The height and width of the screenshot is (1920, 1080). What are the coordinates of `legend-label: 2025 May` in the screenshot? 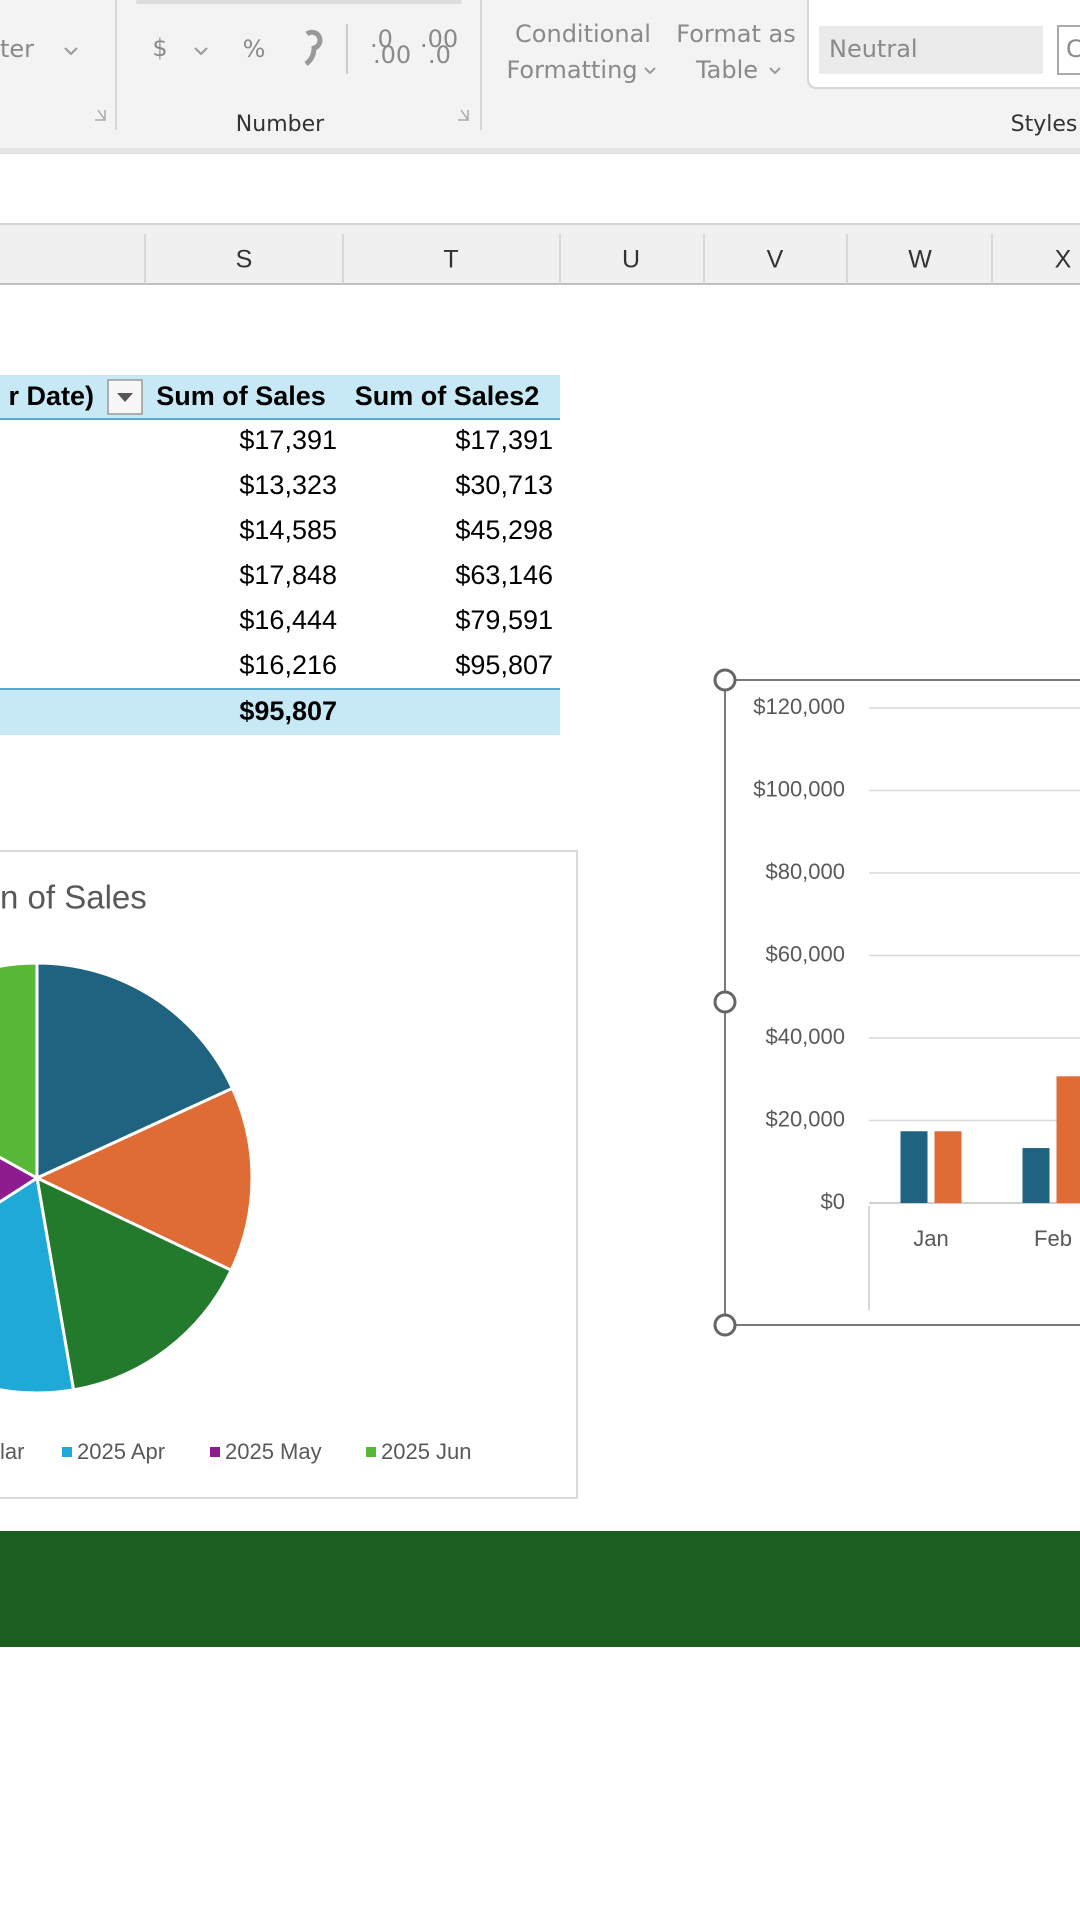 It's located at (273, 1451).